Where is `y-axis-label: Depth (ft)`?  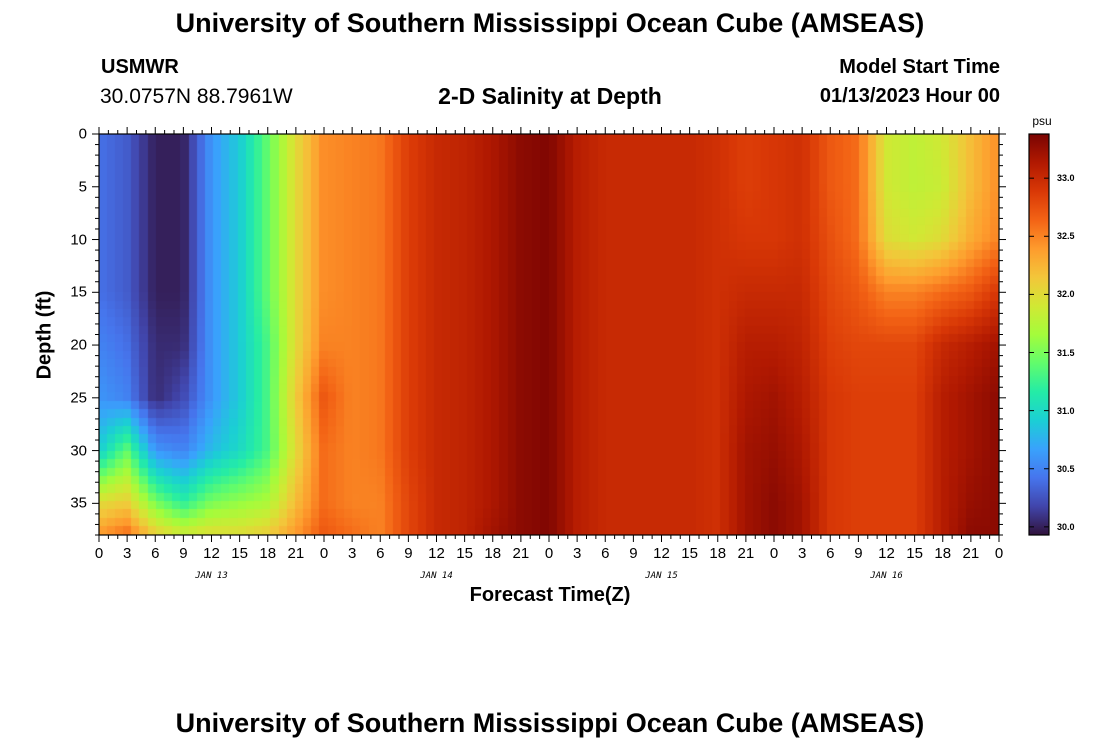
y-axis-label: Depth (ft) is located at coordinates (44, 335).